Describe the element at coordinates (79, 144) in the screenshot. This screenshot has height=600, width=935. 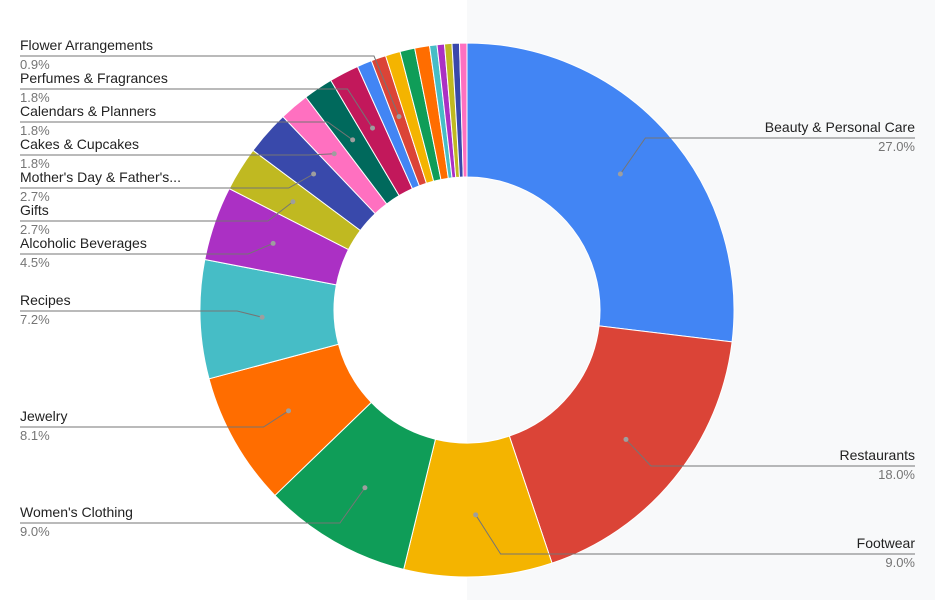
I see `slice-label: Cakes & Cupcakes` at that location.